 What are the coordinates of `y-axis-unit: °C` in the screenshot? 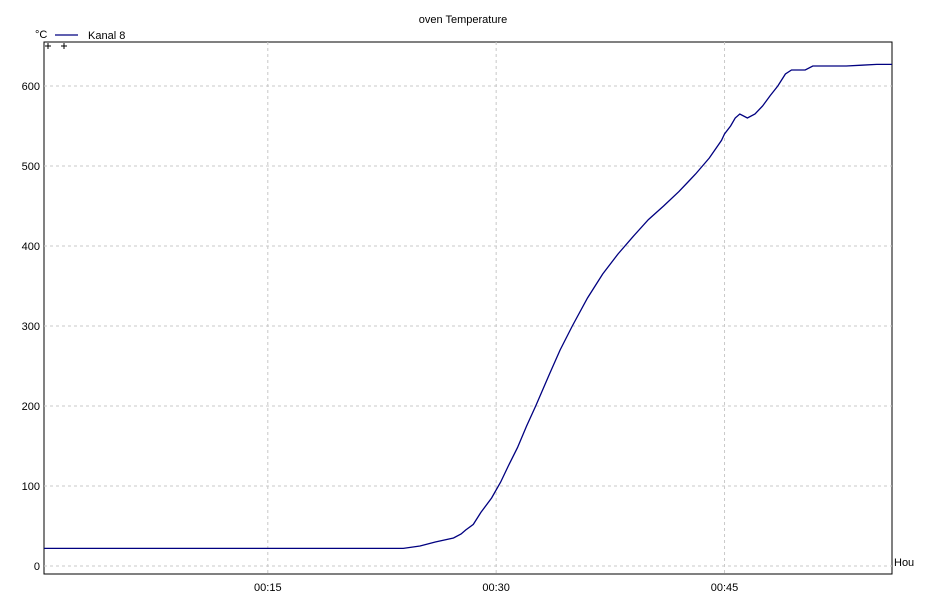 It's located at (41, 35).